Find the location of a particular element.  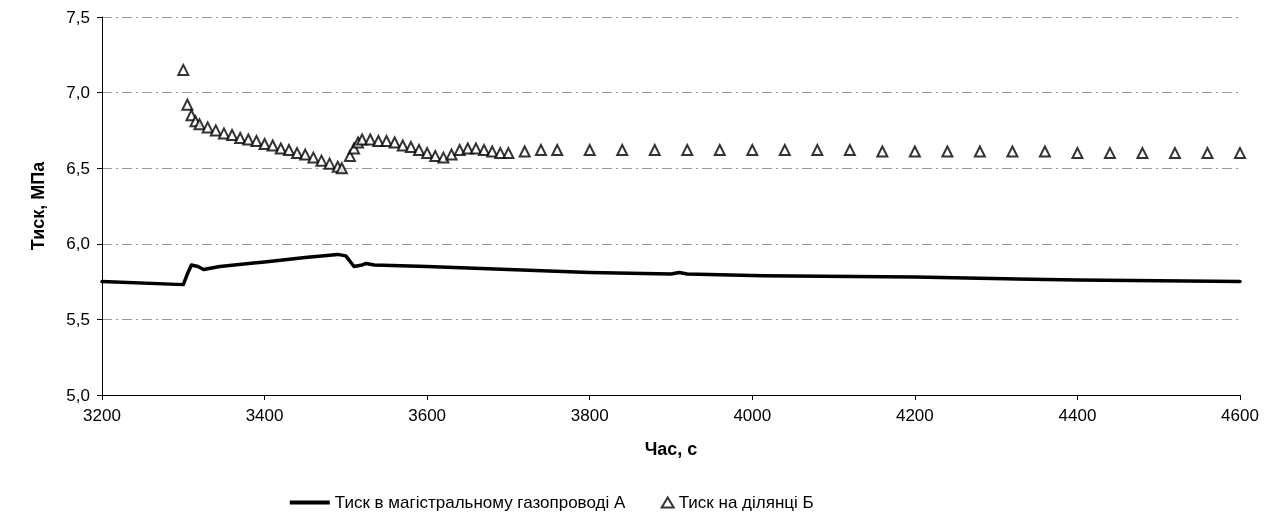

x-axis-title: Час, с is located at coordinates (671, 449).